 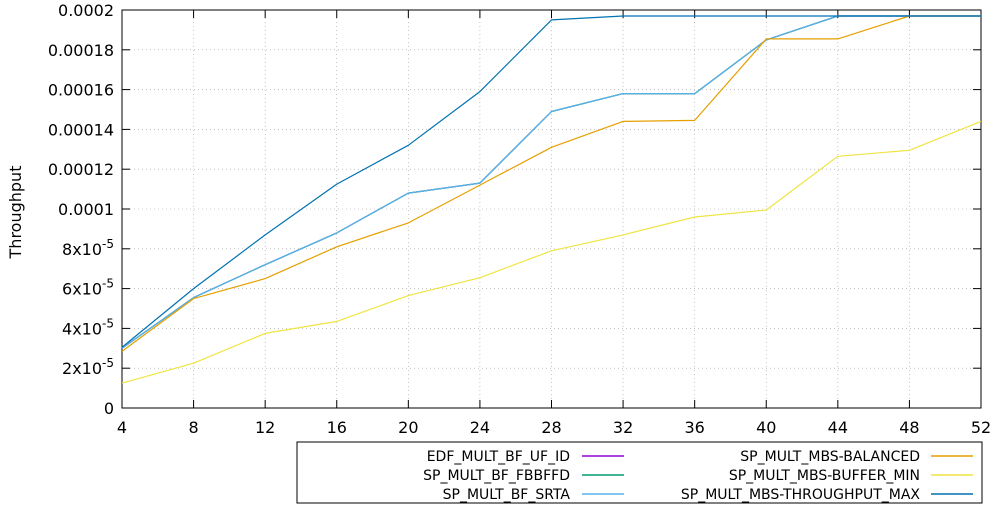 I want to click on x-tick-label: 48, so click(x=909, y=427).